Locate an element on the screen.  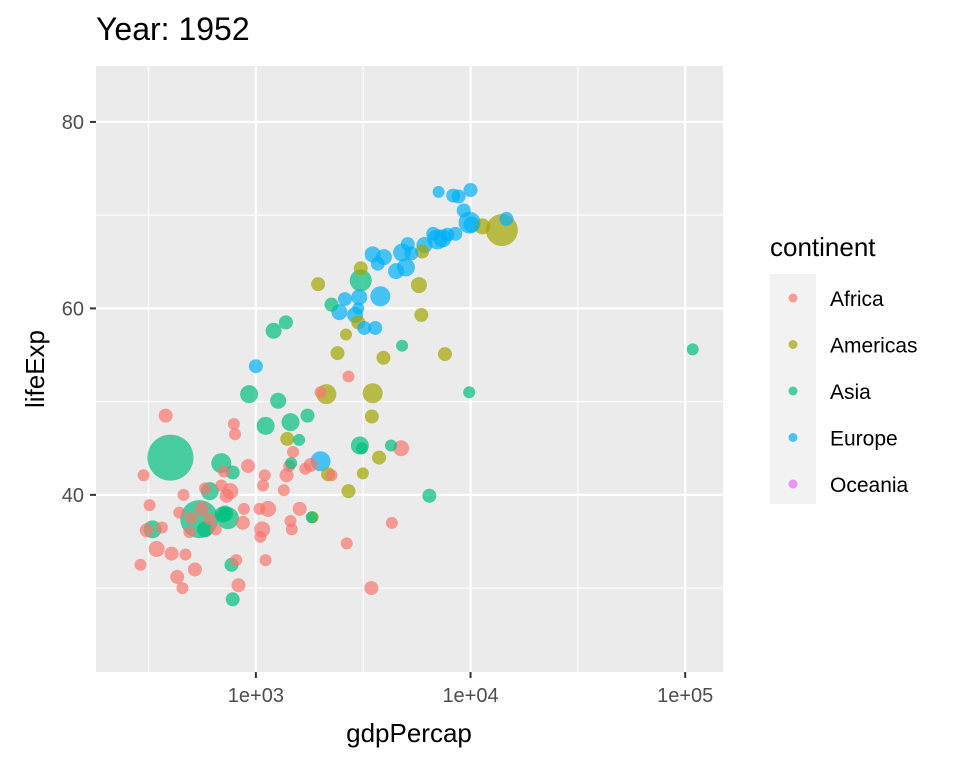
legend-key-americas is located at coordinates (793, 344).